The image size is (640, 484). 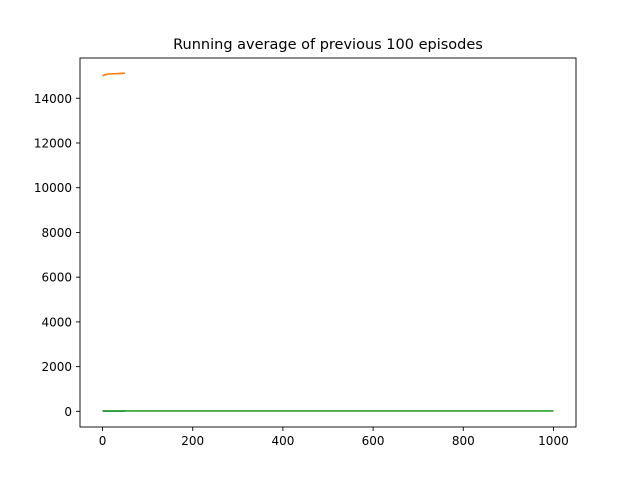 I want to click on y-tick-label: 8000, so click(x=56, y=233).